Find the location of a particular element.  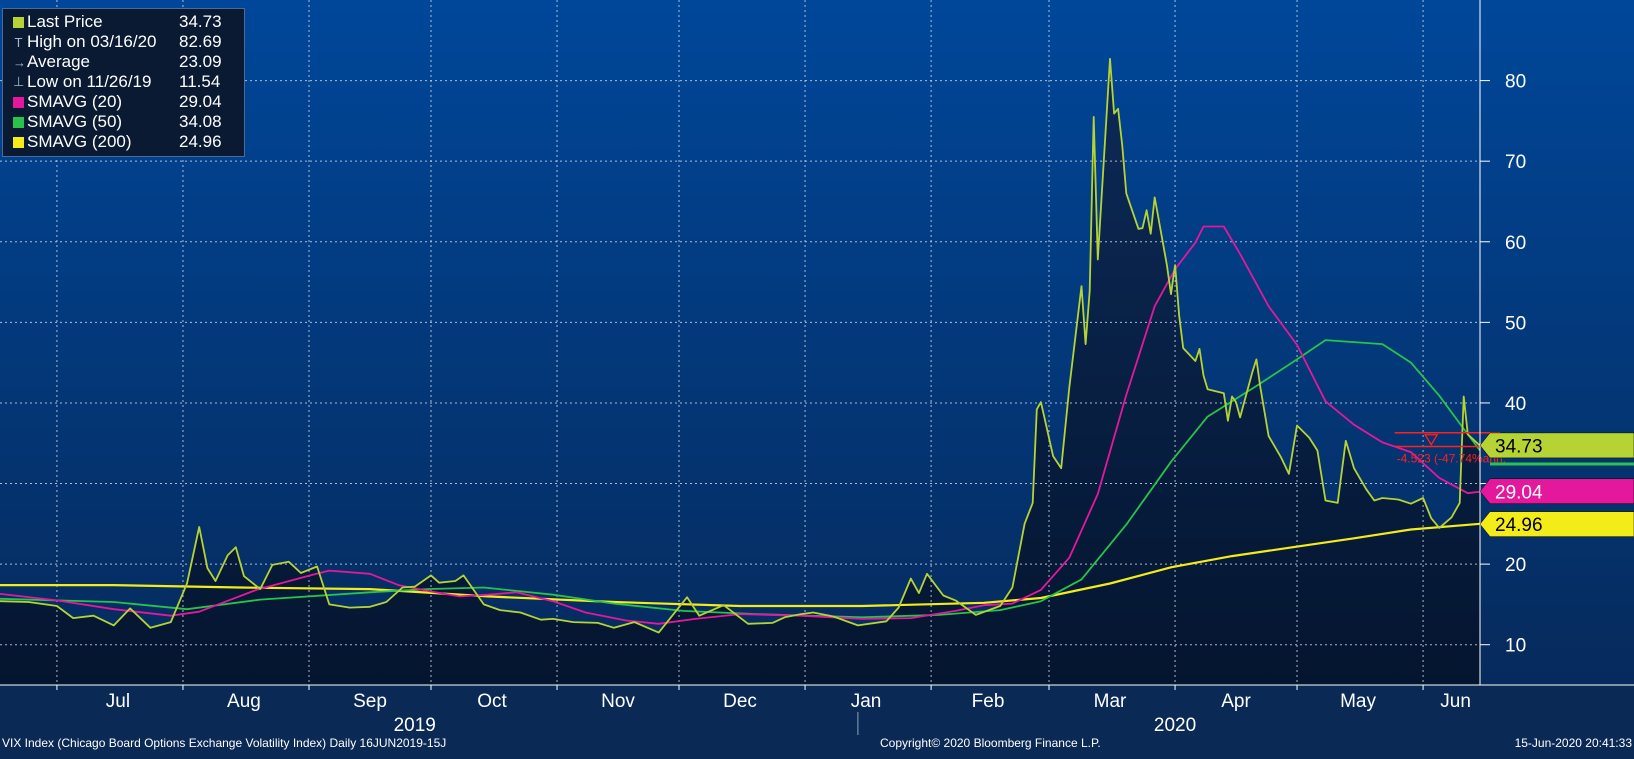

legend-value: 34.08 is located at coordinates (200, 121).